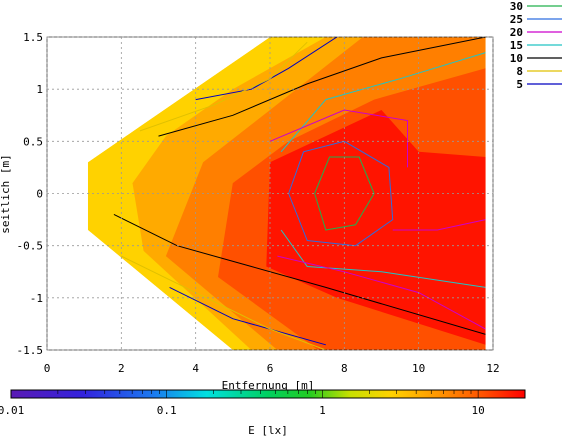  I want to click on colorbar-label: E [lx], so click(268, 430).